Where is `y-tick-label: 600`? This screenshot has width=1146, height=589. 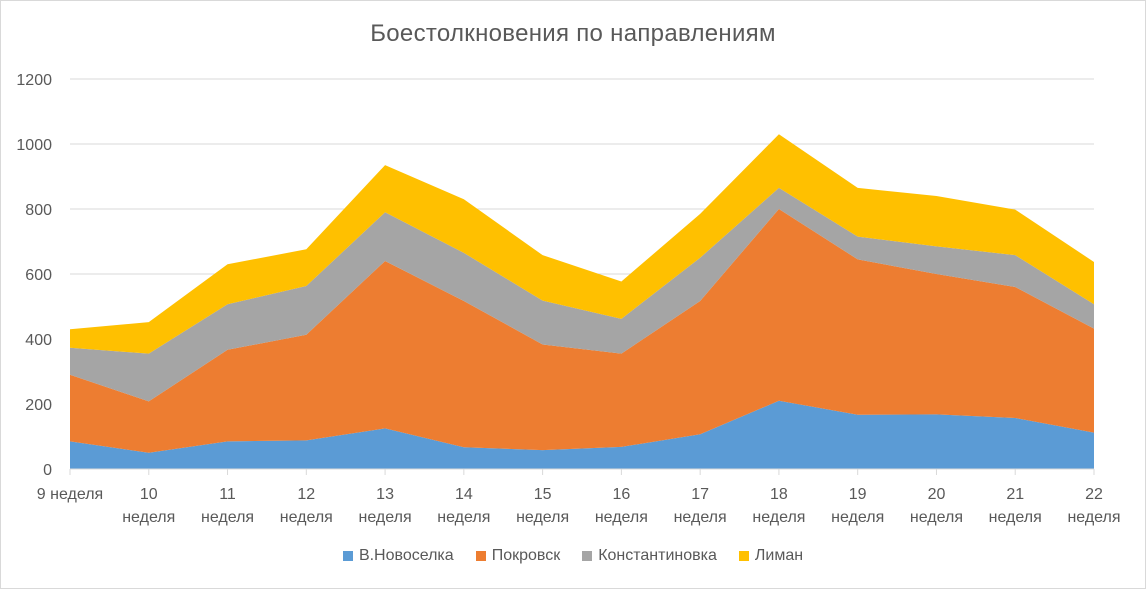 y-tick-label: 600 is located at coordinates (38, 275).